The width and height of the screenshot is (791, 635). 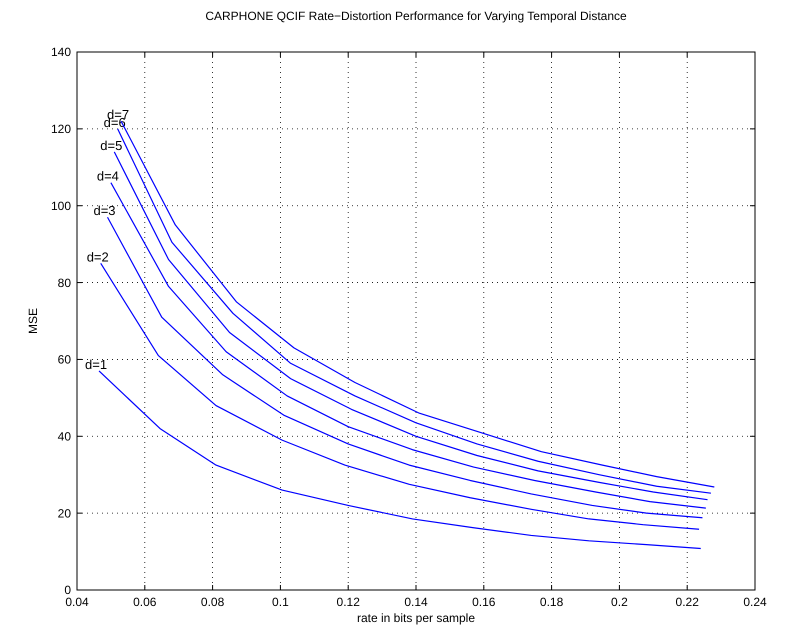 I want to click on x-tick-label: 0.1, so click(x=281, y=602).